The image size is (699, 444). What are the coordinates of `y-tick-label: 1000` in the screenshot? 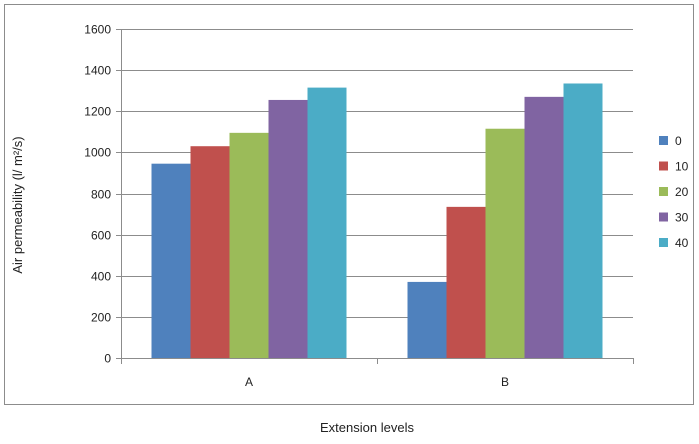 It's located at (97, 153).